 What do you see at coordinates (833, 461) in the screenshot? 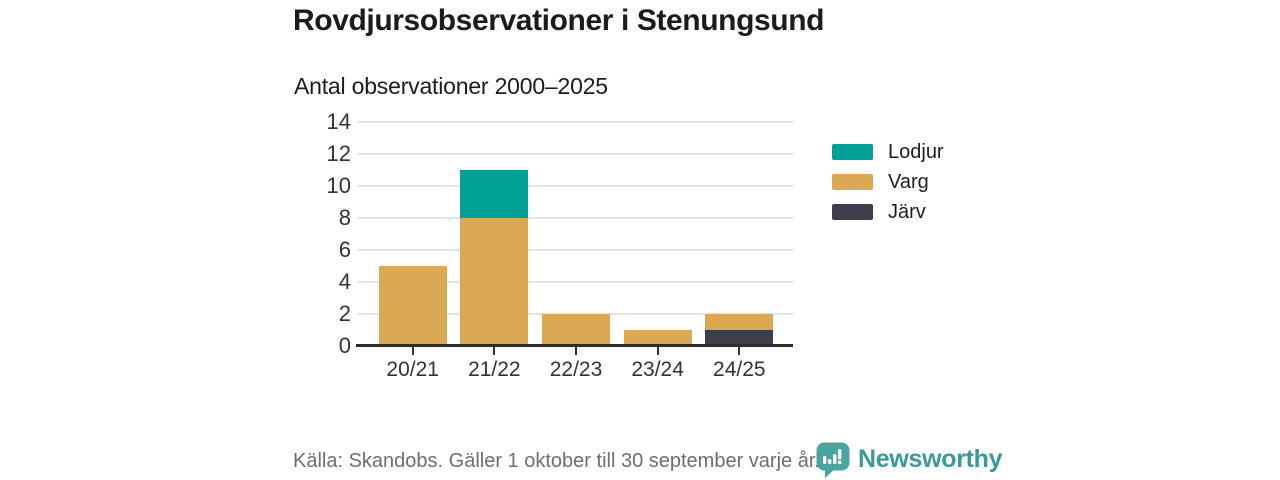
I see `newsworthy-logo-icon` at bounding box center [833, 461].